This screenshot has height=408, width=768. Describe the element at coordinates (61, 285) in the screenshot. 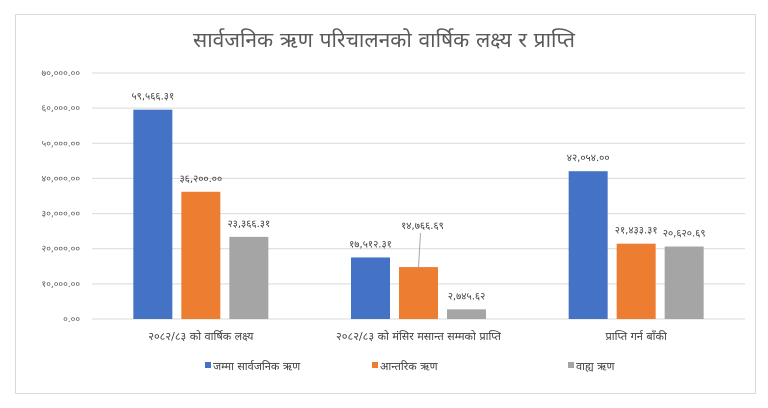

I see `y-tick-label: १०,०००.००` at that location.